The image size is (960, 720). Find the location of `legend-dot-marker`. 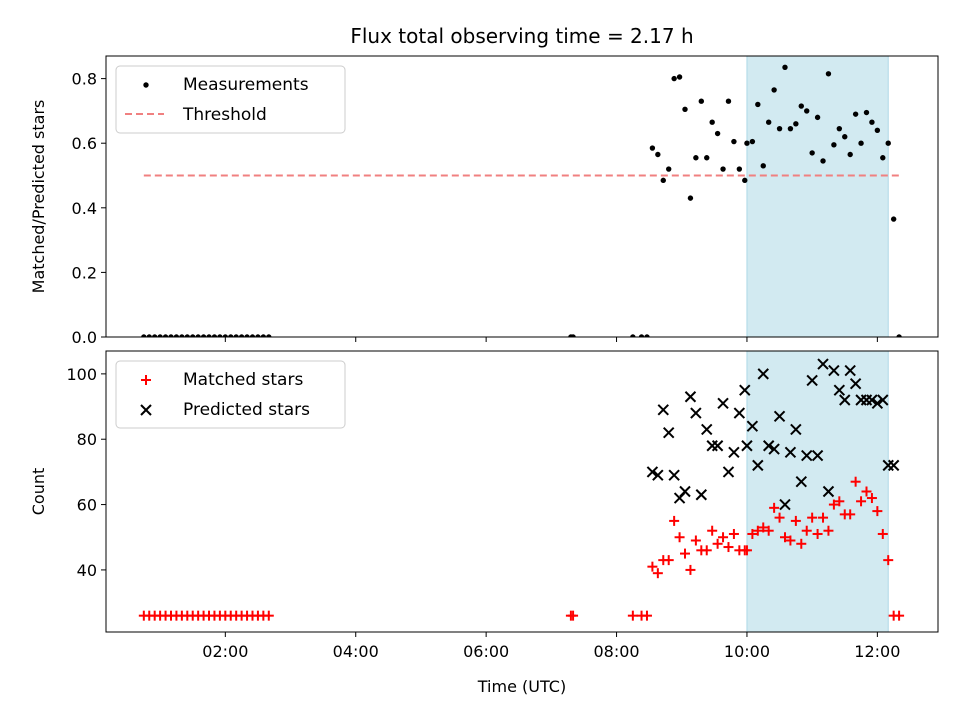

legend-dot-marker is located at coordinates (146, 85).